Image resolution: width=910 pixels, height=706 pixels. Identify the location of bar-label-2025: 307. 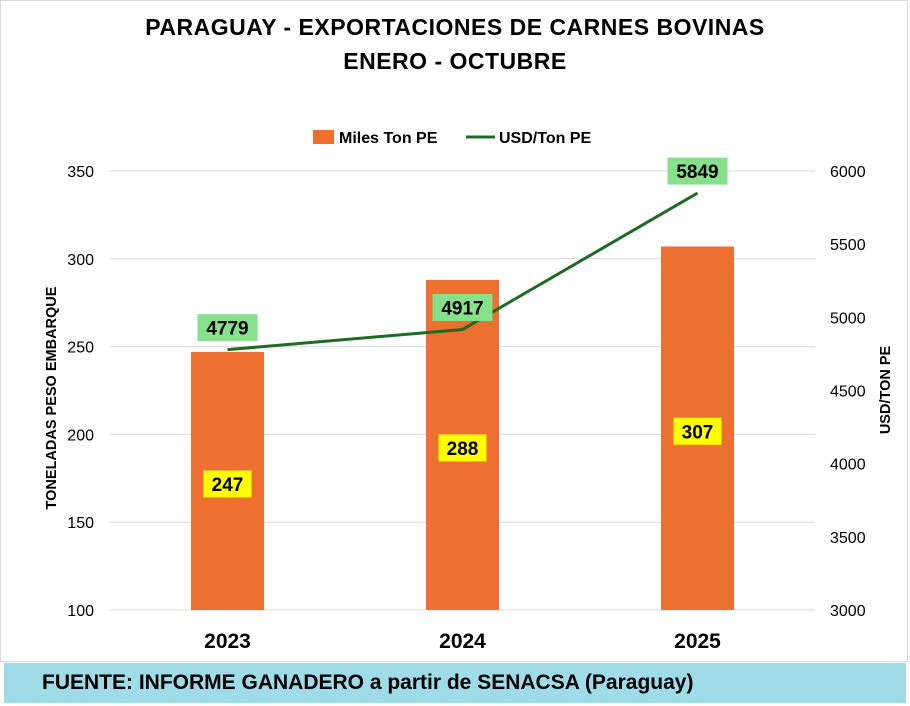
(697, 431).